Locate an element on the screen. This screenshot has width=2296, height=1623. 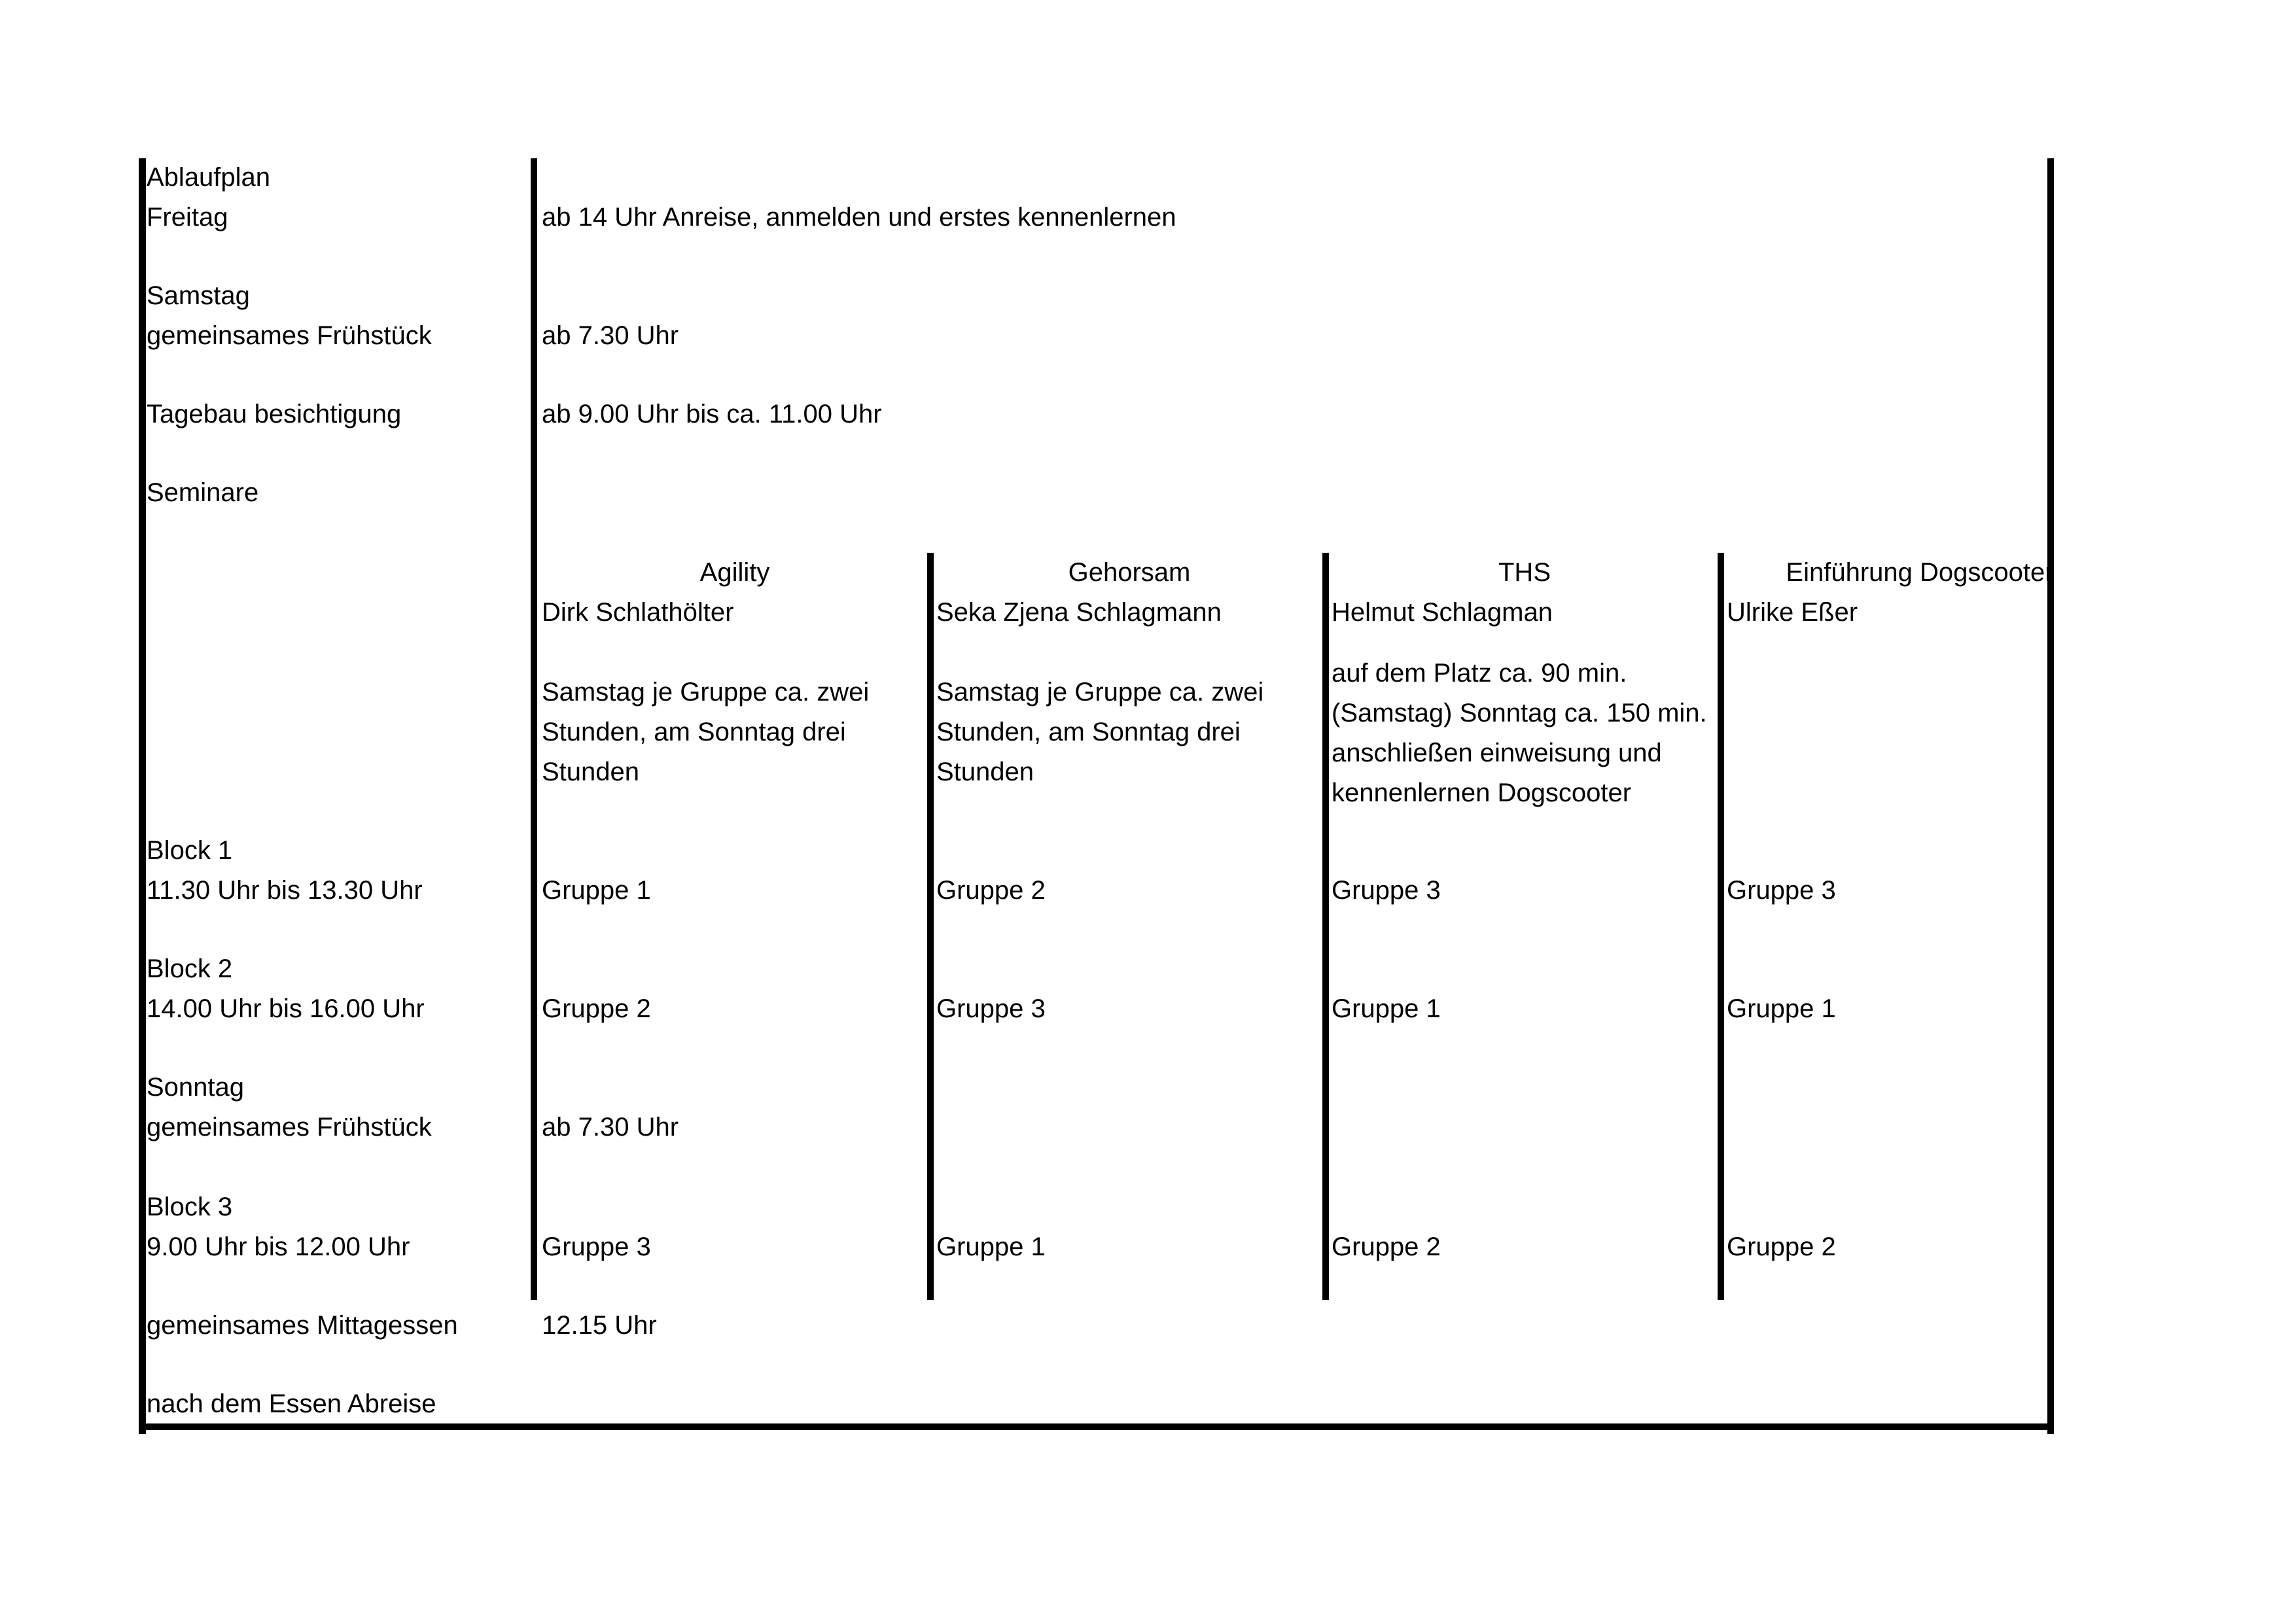
seminar-trainer: Dirk Schlathölter is located at coordinates (638, 612).